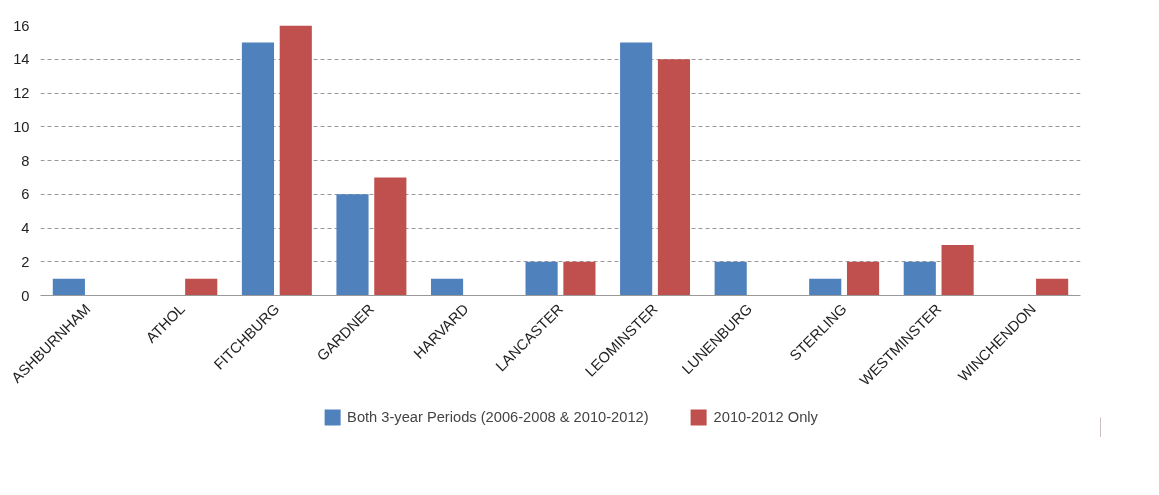 The image size is (1159, 495). I want to click on y-tick-label: 4, so click(25, 228).